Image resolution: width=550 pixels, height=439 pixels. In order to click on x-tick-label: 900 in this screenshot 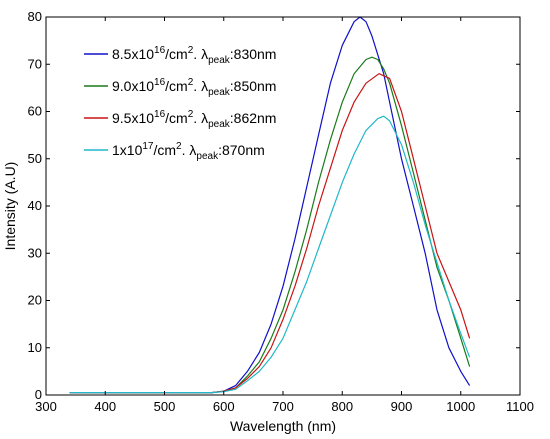, I will do `click(402, 406)`.